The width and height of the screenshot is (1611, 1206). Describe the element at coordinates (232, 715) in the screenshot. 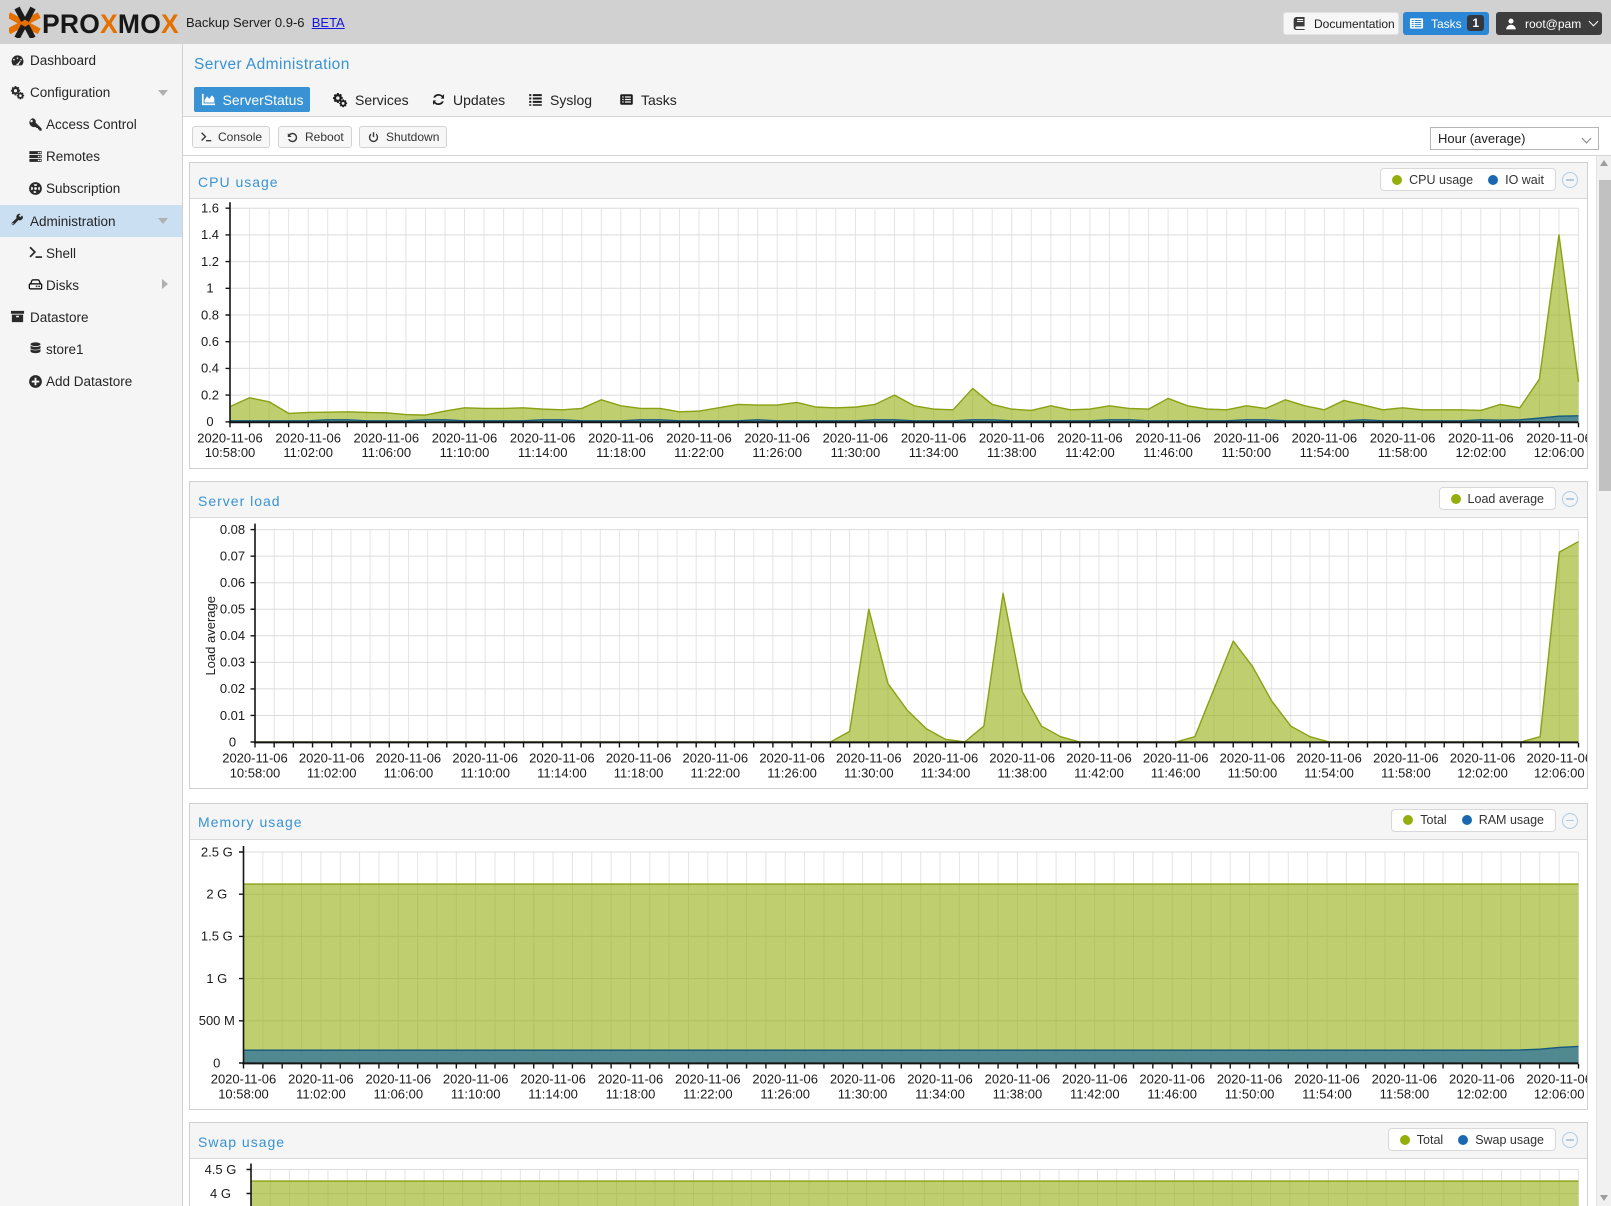

I see `svg-text: 0.01` at that location.